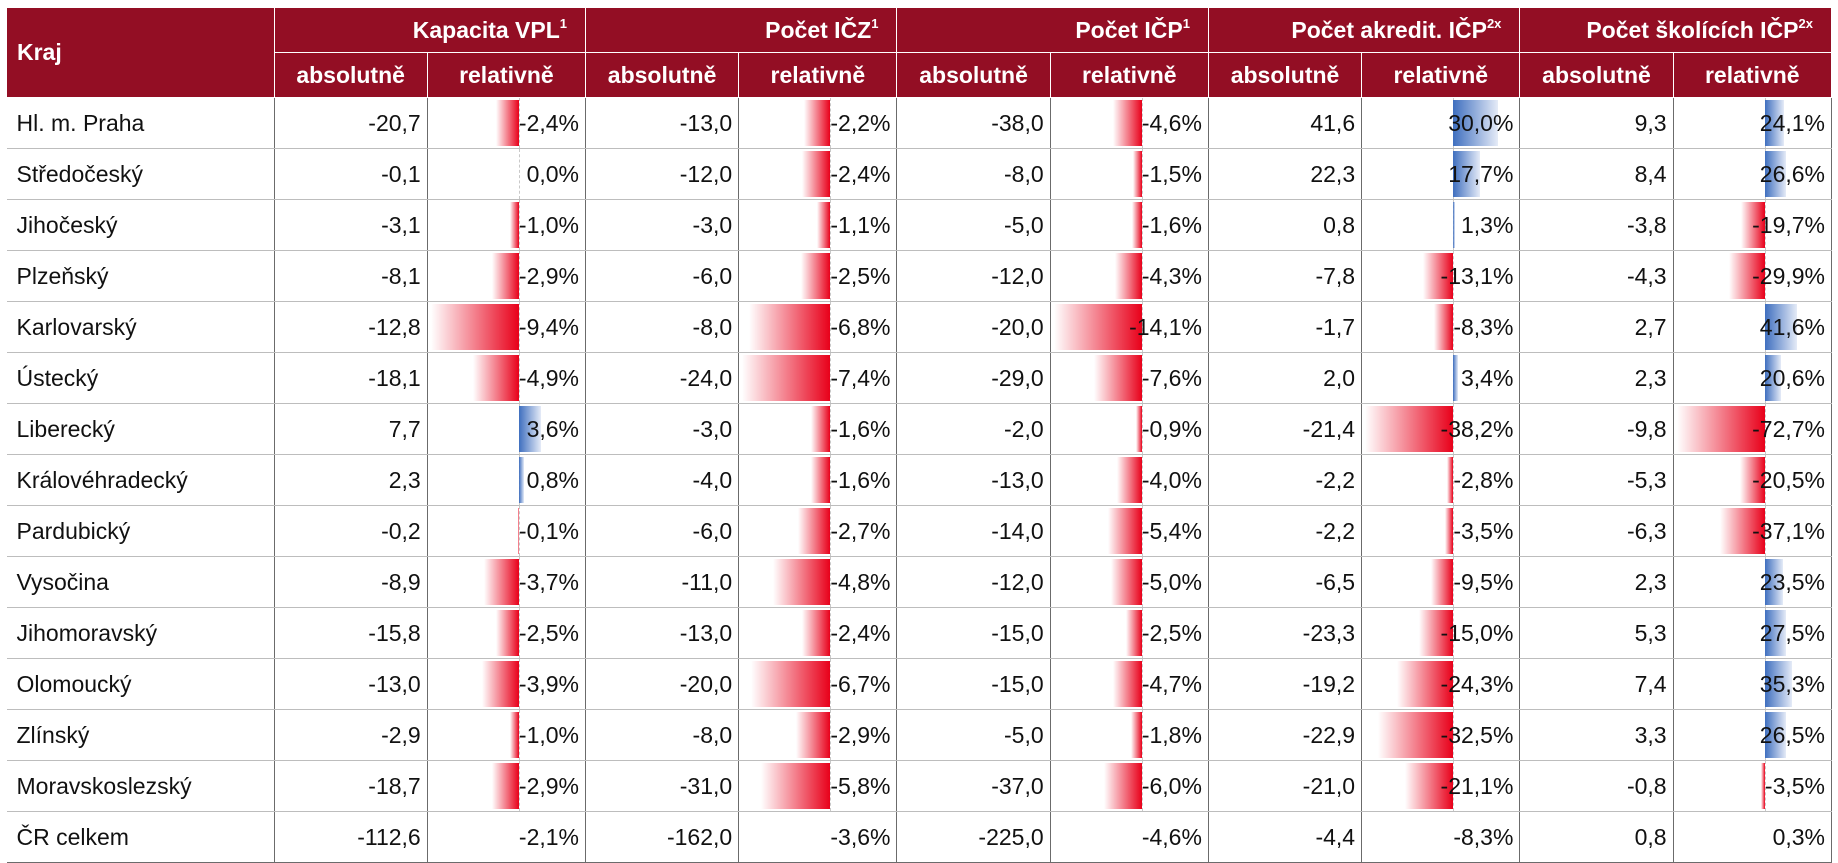 Image resolution: width=1838 pixels, height=863 pixels. Describe the element at coordinates (350, 75) in the screenshot. I see `header-absolute: absolutně` at that location.